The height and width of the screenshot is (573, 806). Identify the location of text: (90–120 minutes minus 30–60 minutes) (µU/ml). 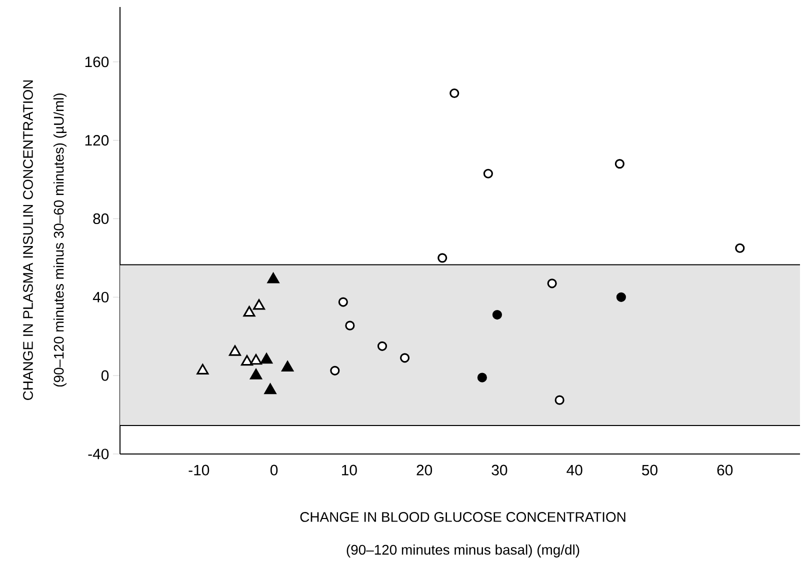
(60, 240).